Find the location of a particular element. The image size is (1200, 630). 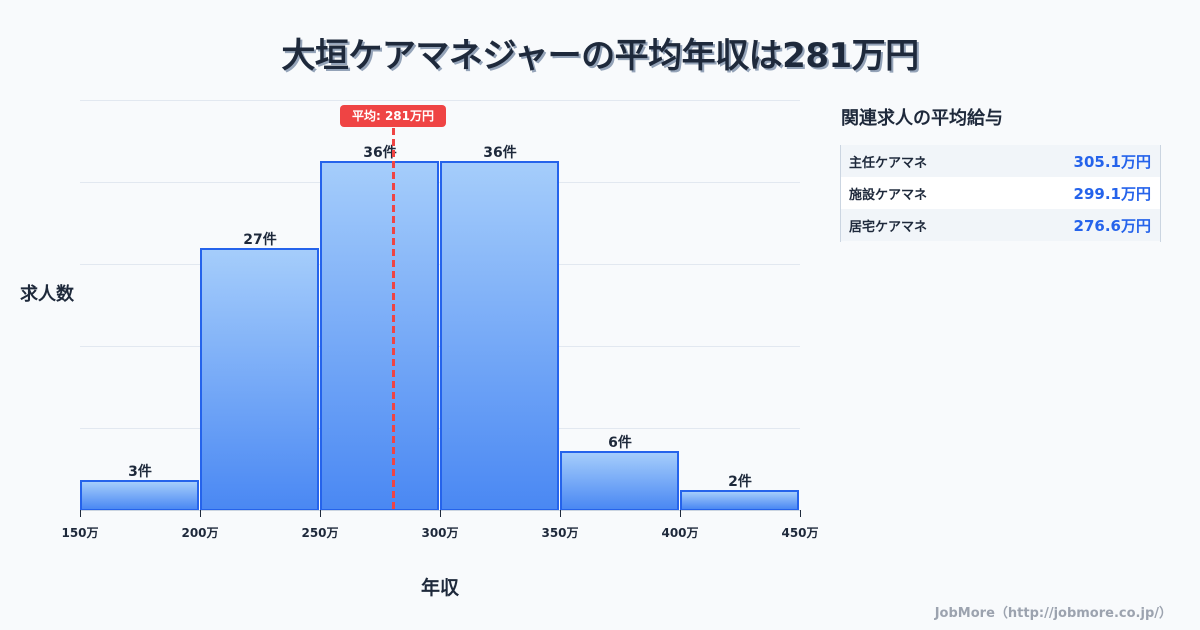

gridline is located at coordinates (440, 100).